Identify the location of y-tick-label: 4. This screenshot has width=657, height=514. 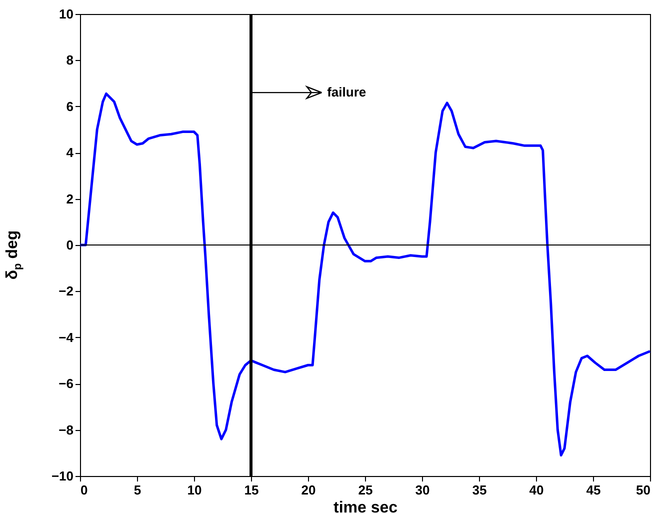
(70, 152).